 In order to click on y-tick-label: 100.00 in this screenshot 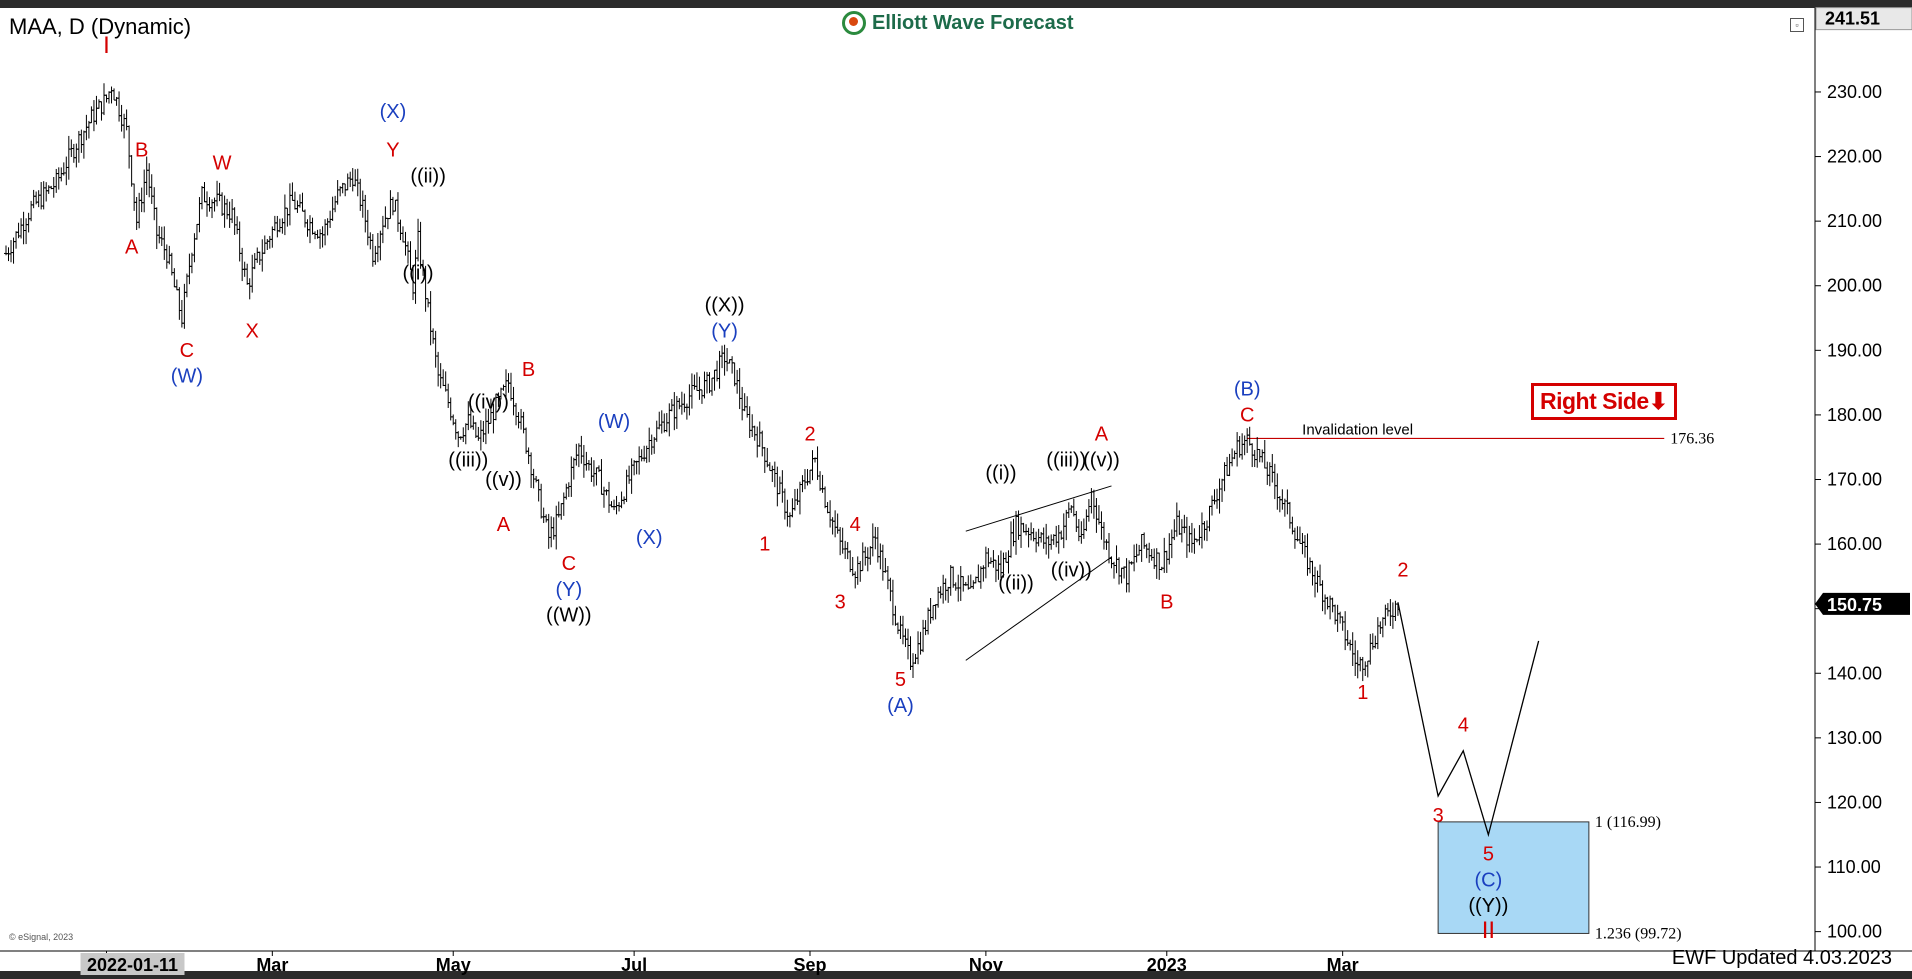, I will do `click(1854, 932)`.